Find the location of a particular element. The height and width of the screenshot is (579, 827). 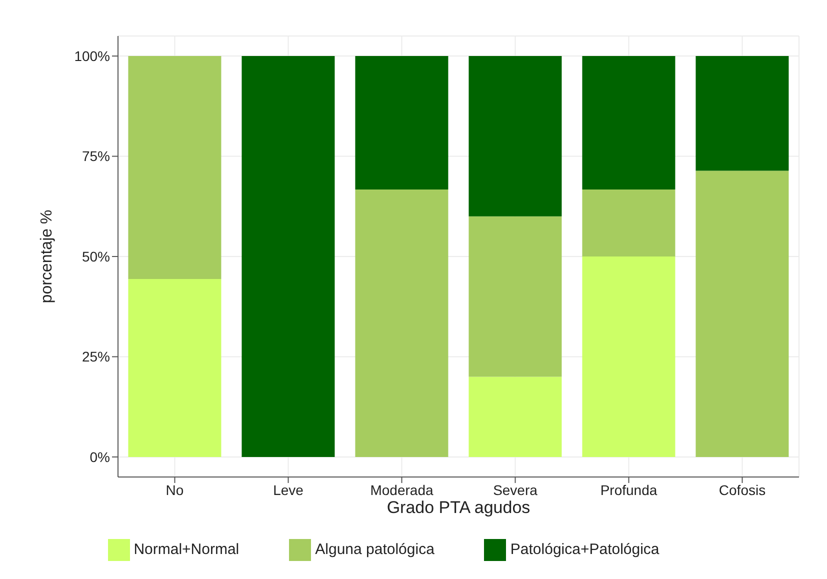

y-tick-label: 100% is located at coordinates (92, 56).